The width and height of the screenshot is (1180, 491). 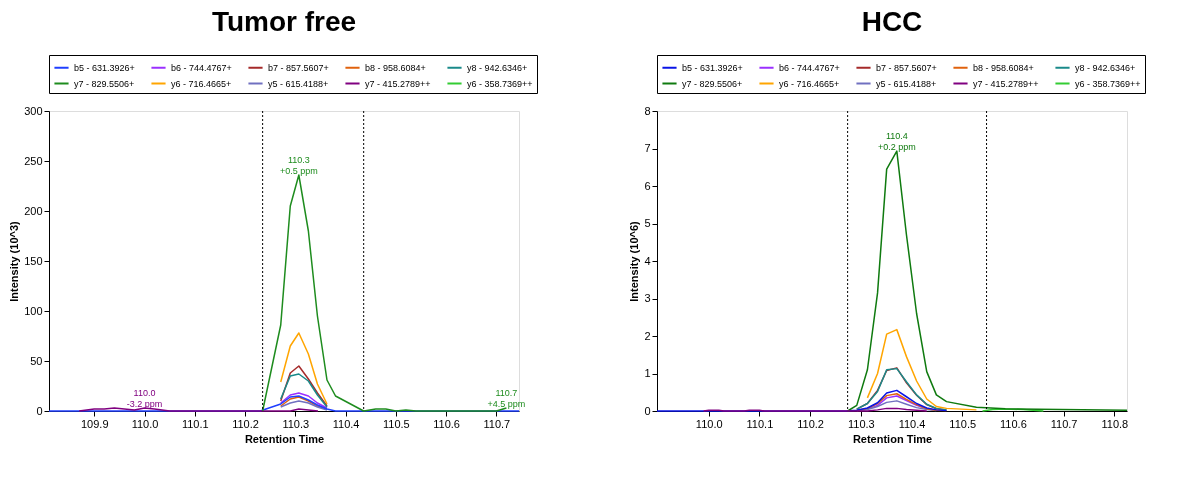 What do you see at coordinates (14, 261) in the screenshot?
I see `y-axis-title: Intensity (10^3)` at bounding box center [14, 261].